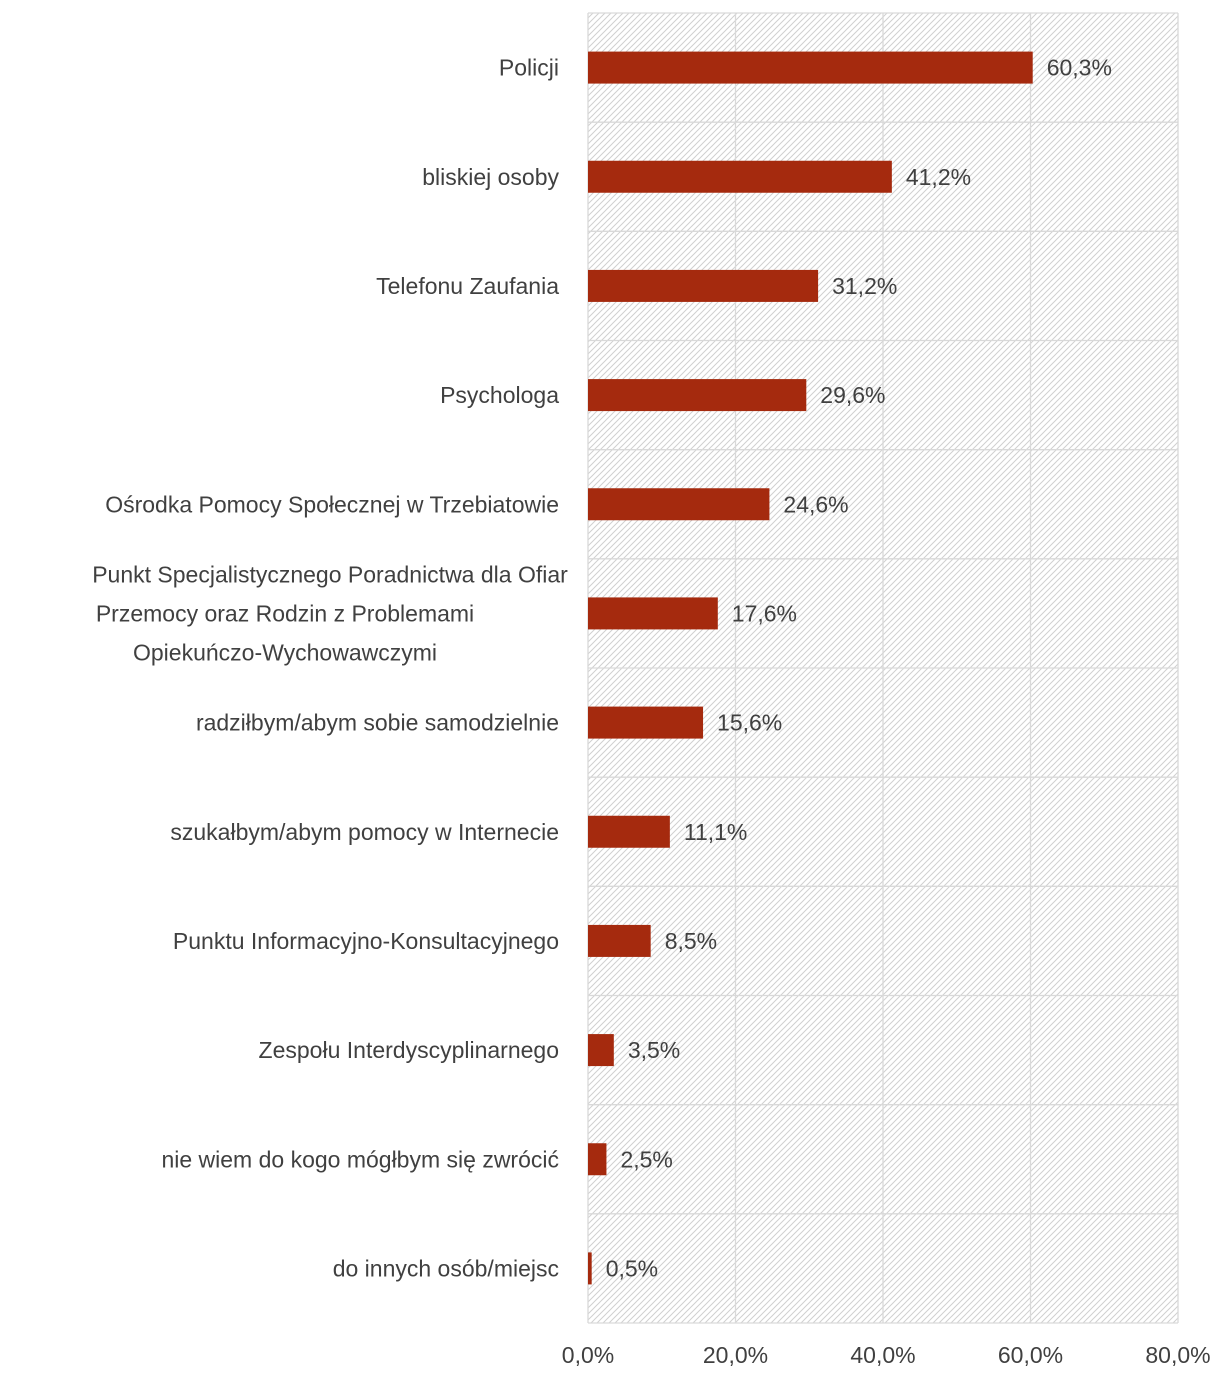 Image resolution: width=1217 pixels, height=1376 pixels. Describe the element at coordinates (285, 613) in the screenshot. I see `category-label: Przemocy oraz Rodzin z Problemami` at that location.